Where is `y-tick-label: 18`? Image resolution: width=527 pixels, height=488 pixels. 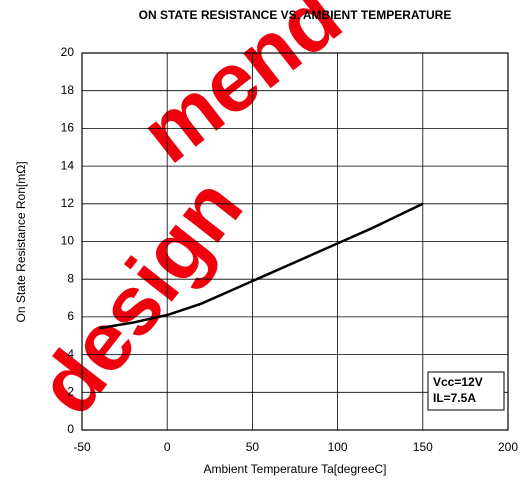
y-tick-label: 18 is located at coordinates (68, 90).